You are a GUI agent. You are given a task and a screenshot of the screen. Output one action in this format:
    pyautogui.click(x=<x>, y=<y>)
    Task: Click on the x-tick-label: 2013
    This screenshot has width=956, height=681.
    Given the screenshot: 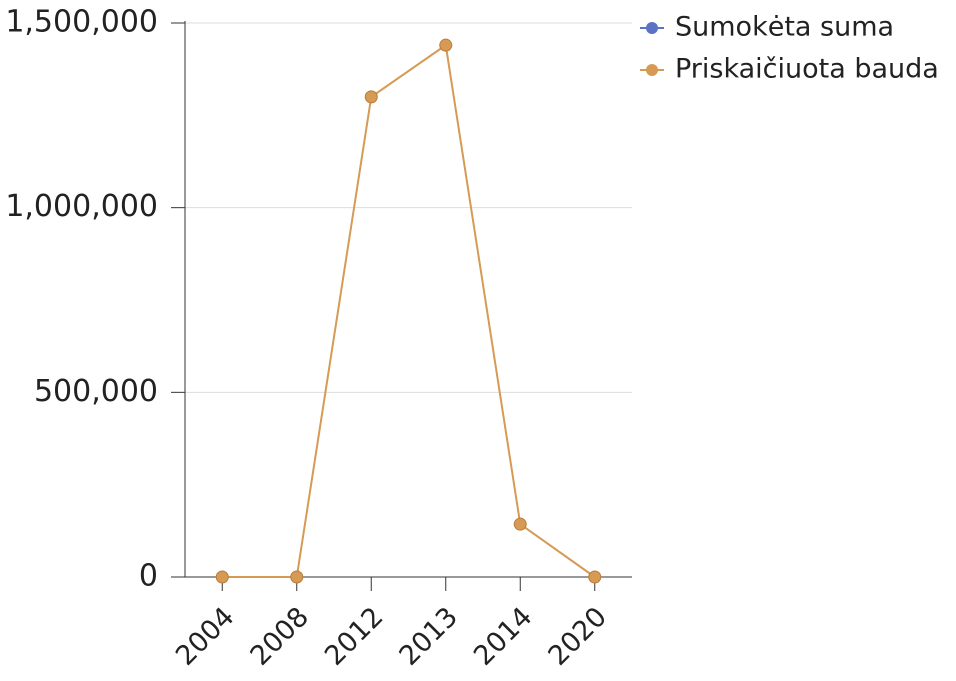 What is the action you would take?
    pyautogui.click(x=428, y=636)
    